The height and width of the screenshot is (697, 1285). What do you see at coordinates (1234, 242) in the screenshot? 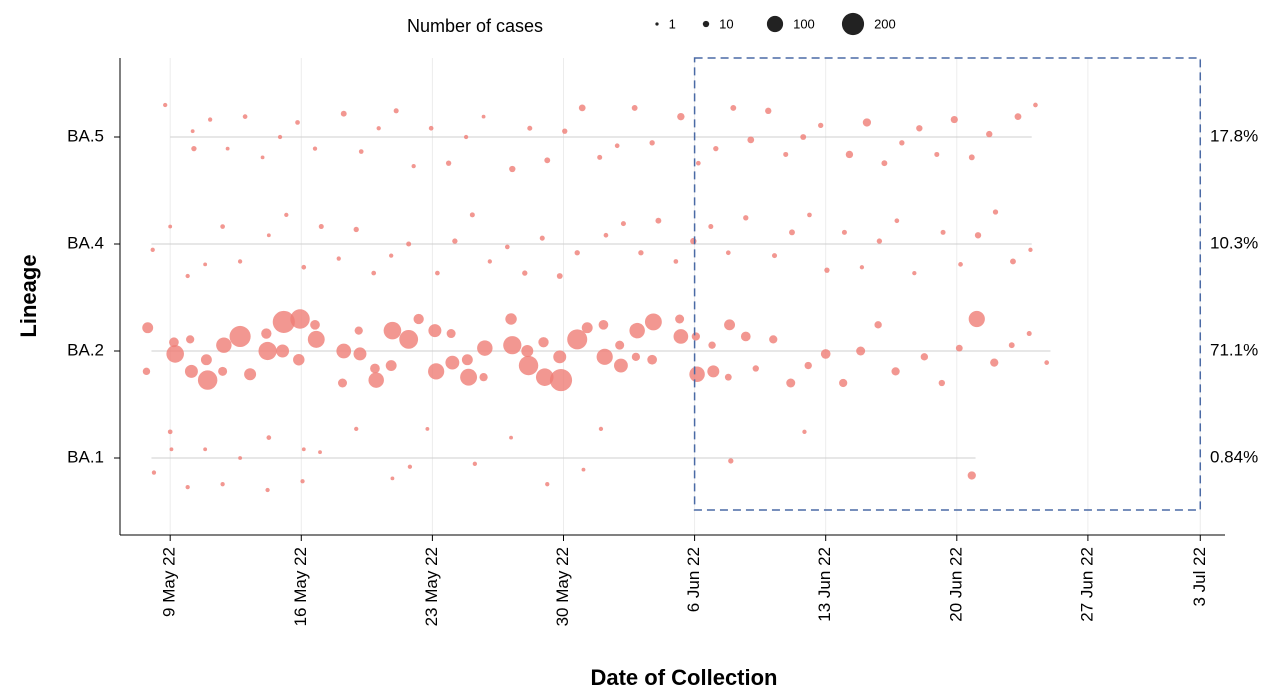
I see `share-label: 10.3%` at bounding box center [1234, 242].